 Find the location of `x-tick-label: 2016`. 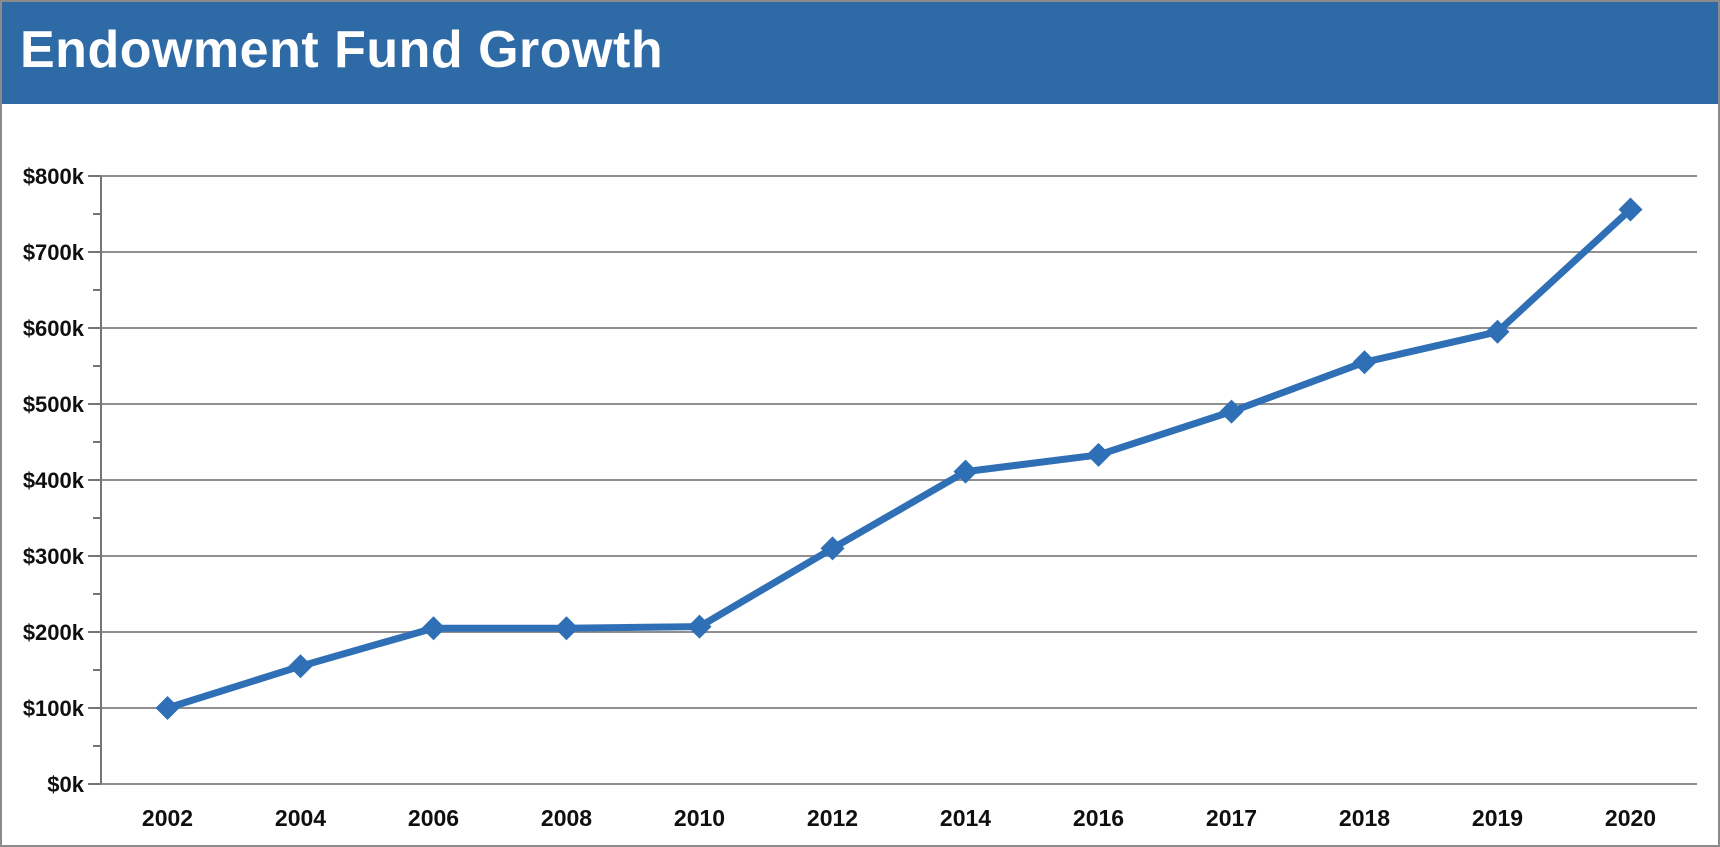

x-tick-label: 2016 is located at coordinates (1098, 818).